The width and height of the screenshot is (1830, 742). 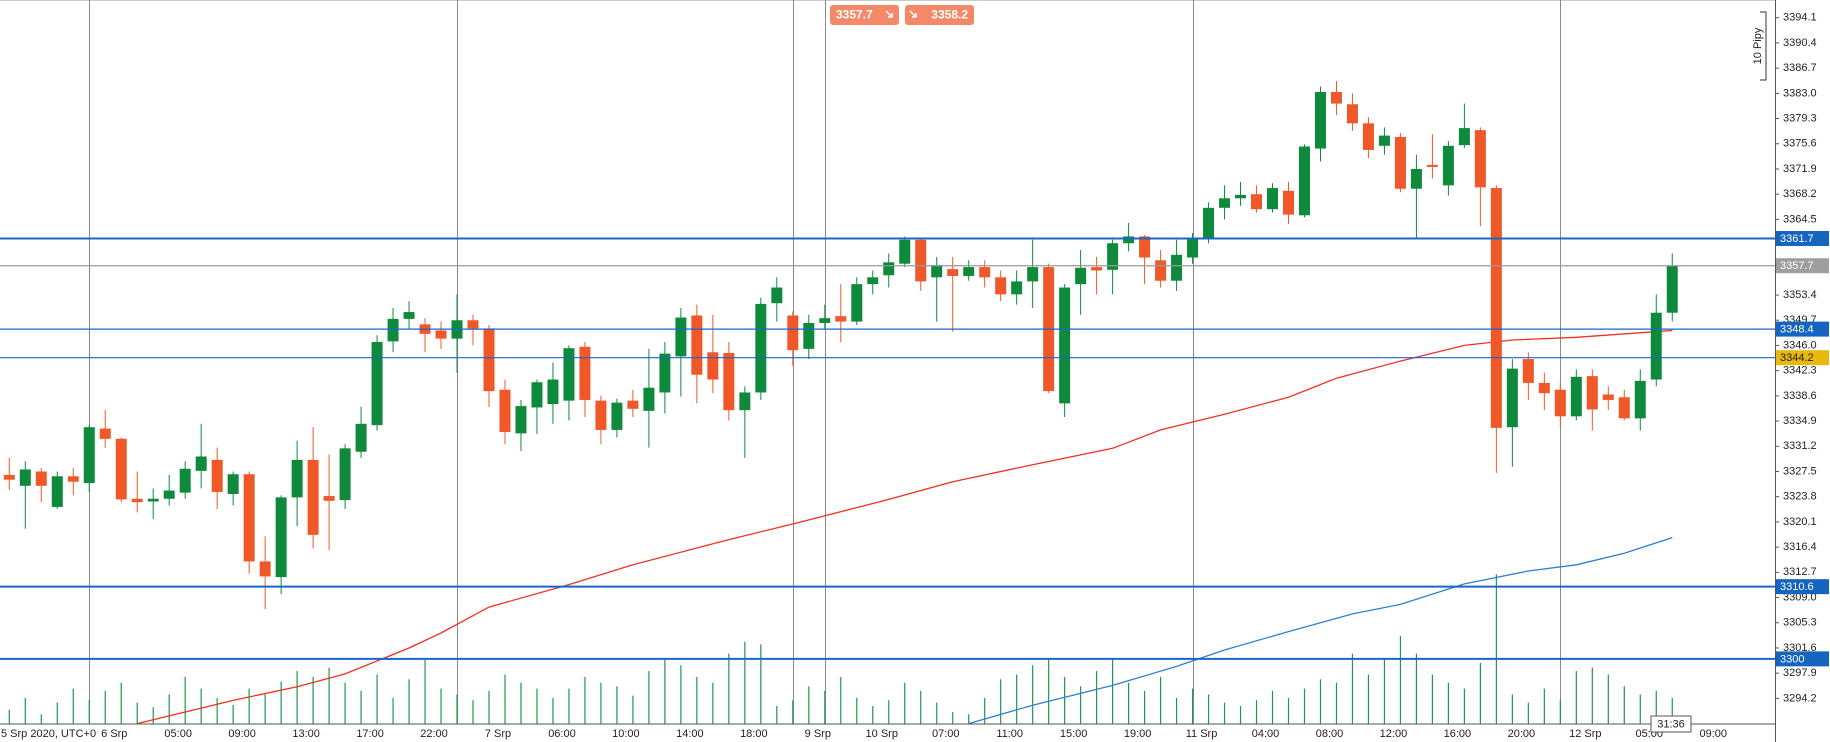 I want to click on y-tick-label: 3346.0, so click(x=1800, y=345).